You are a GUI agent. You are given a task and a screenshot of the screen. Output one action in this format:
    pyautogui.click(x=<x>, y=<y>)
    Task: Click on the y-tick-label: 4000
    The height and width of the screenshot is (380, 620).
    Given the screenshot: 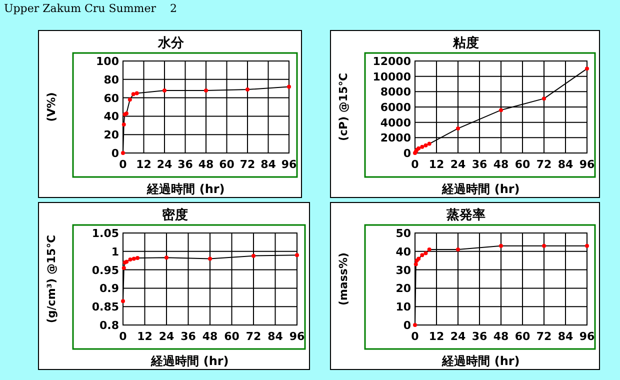 What is the action you would take?
    pyautogui.click(x=396, y=123)
    